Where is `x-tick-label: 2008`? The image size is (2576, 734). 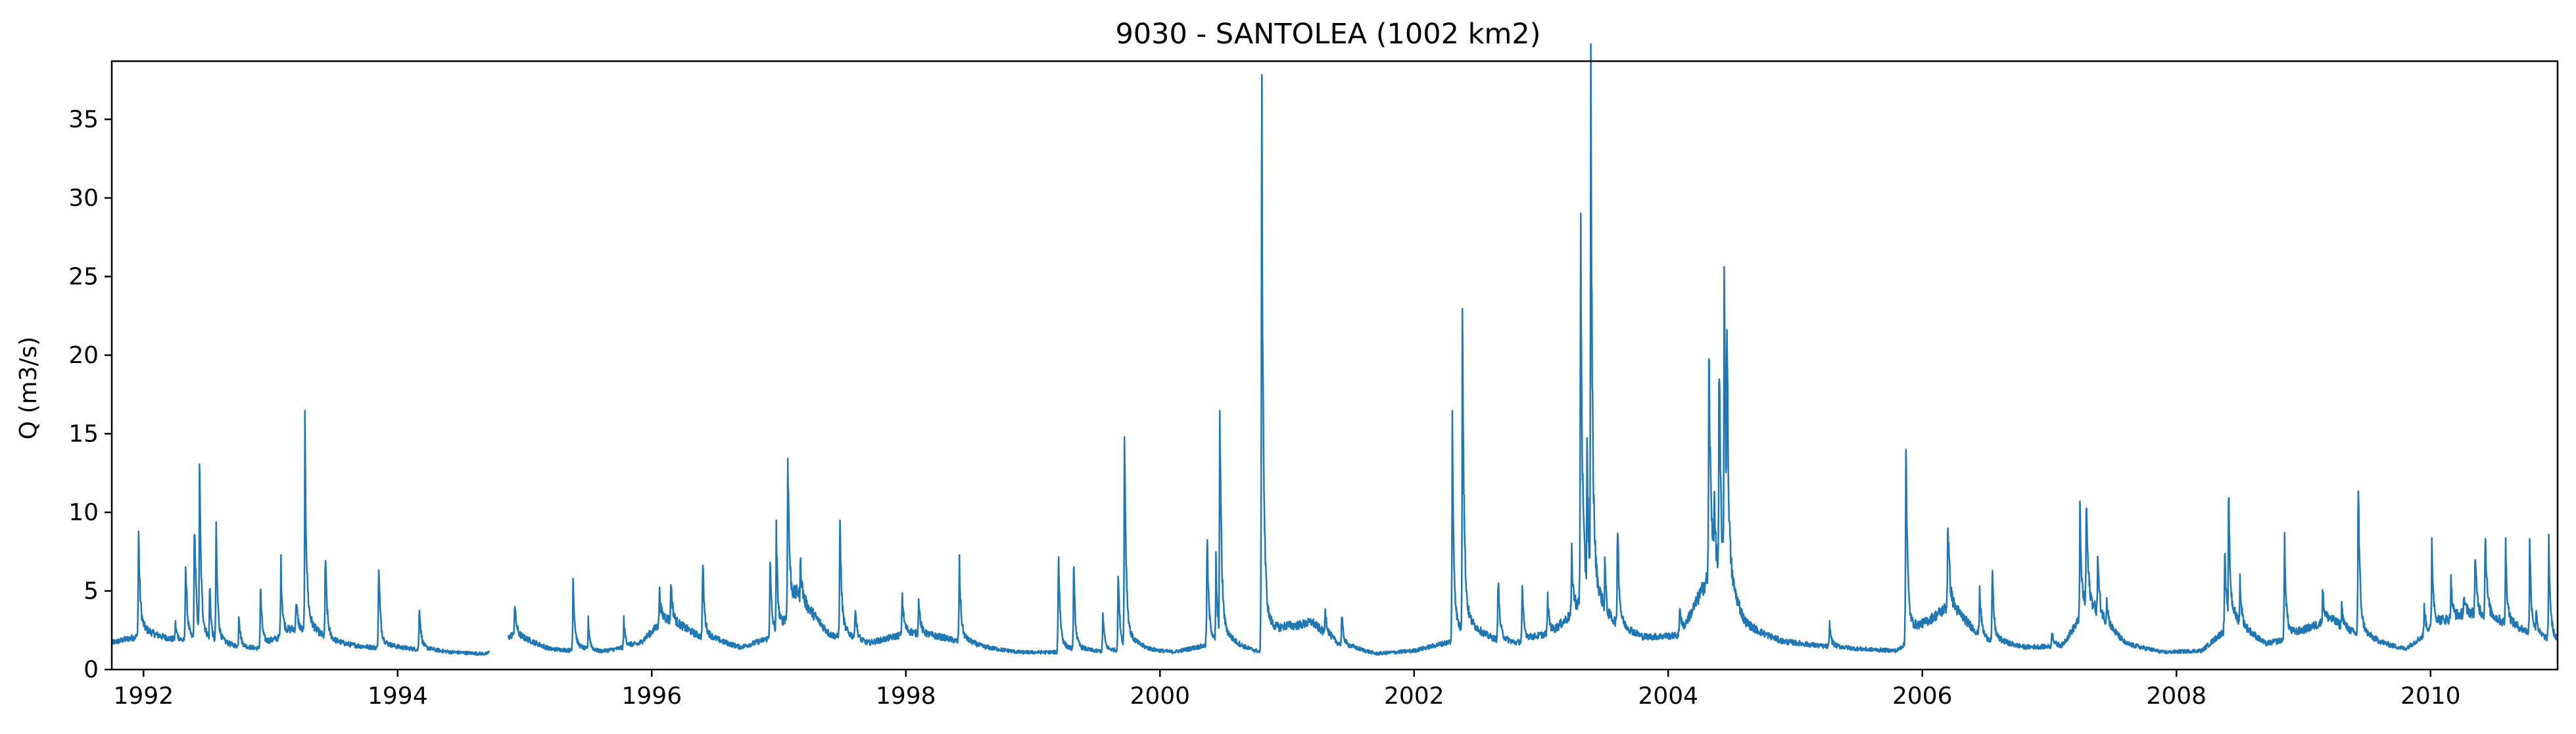
x-tick-label: 2008 is located at coordinates (2176, 697).